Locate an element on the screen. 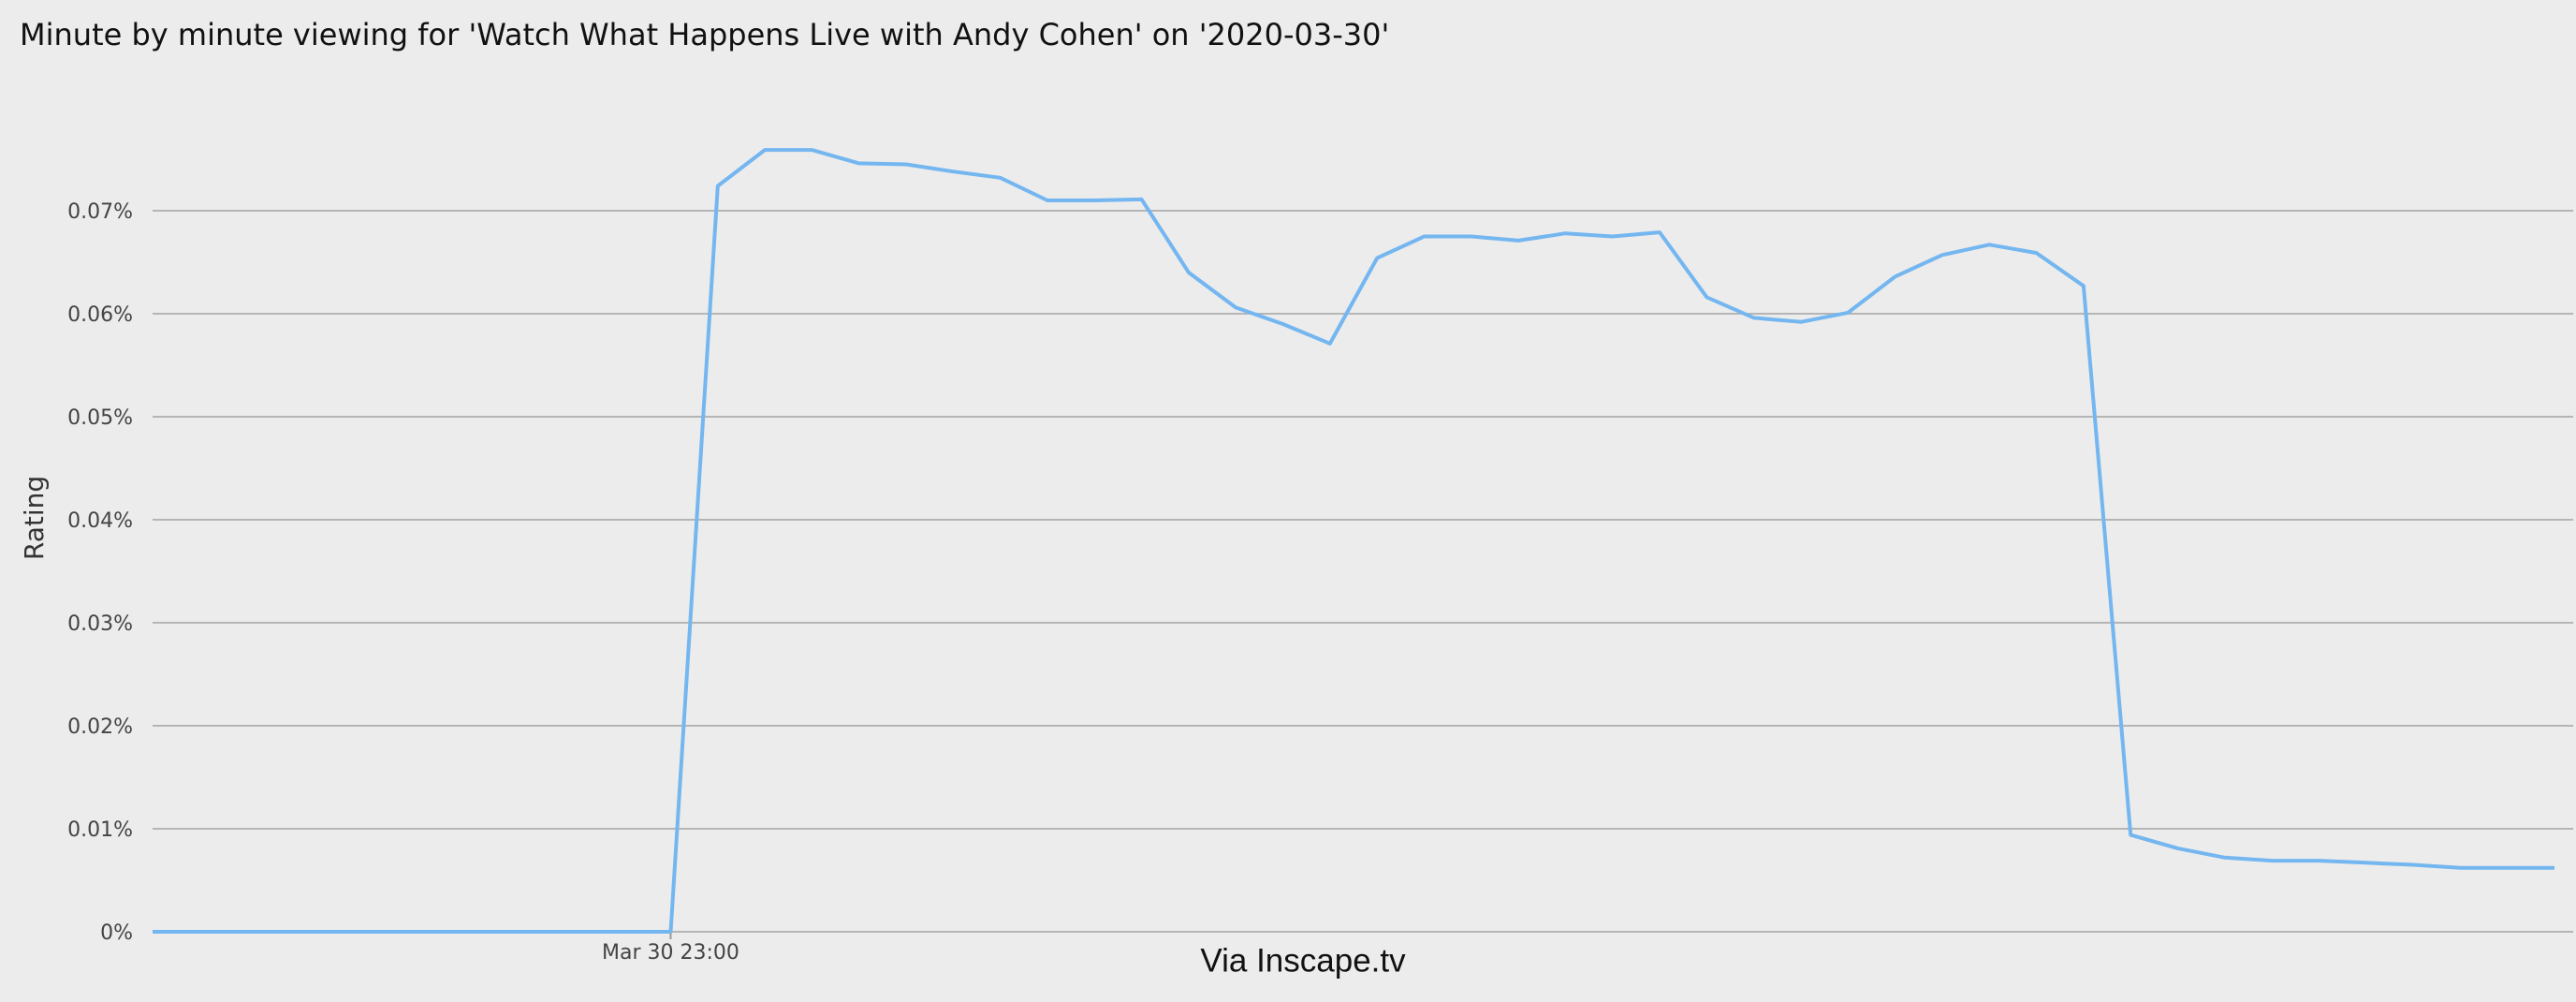 This screenshot has width=2576, height=1002. y-axis-label: Rating is located at coordinates (35, 518).